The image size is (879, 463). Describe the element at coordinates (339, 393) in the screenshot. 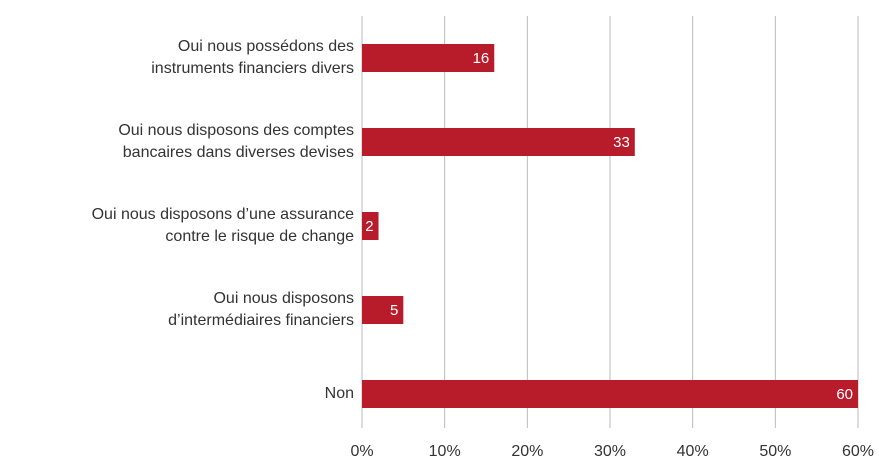

I see `y-tick-label: Non` at that location.